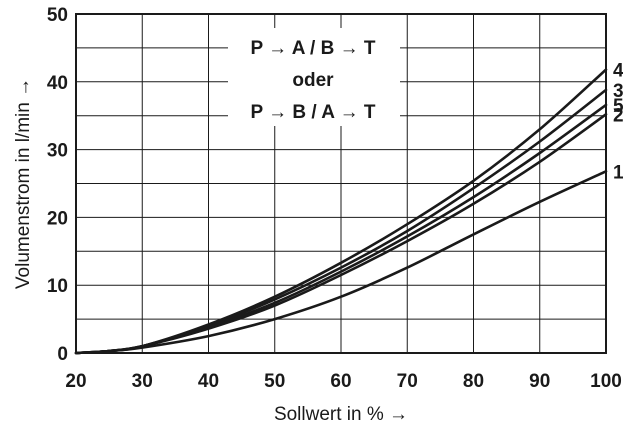 This screenshot has width=623, height=428. What do you see at coordinates (618, 106) in the screenshot?
I see `series-label-5: 5` at bounding box center [618, 106].